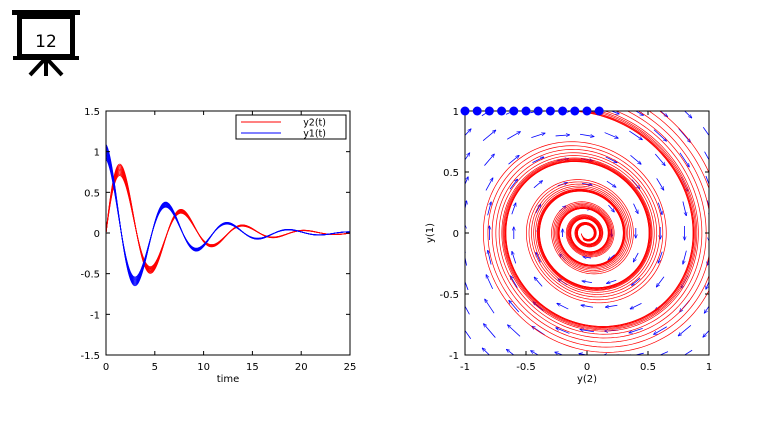 Image resolution: width=760 pixels, height=427 pixels. Describe the element at coordinates (587, 379) in the screenshot. I see `phase-plane-x-axis-label: y(2)` at that location.